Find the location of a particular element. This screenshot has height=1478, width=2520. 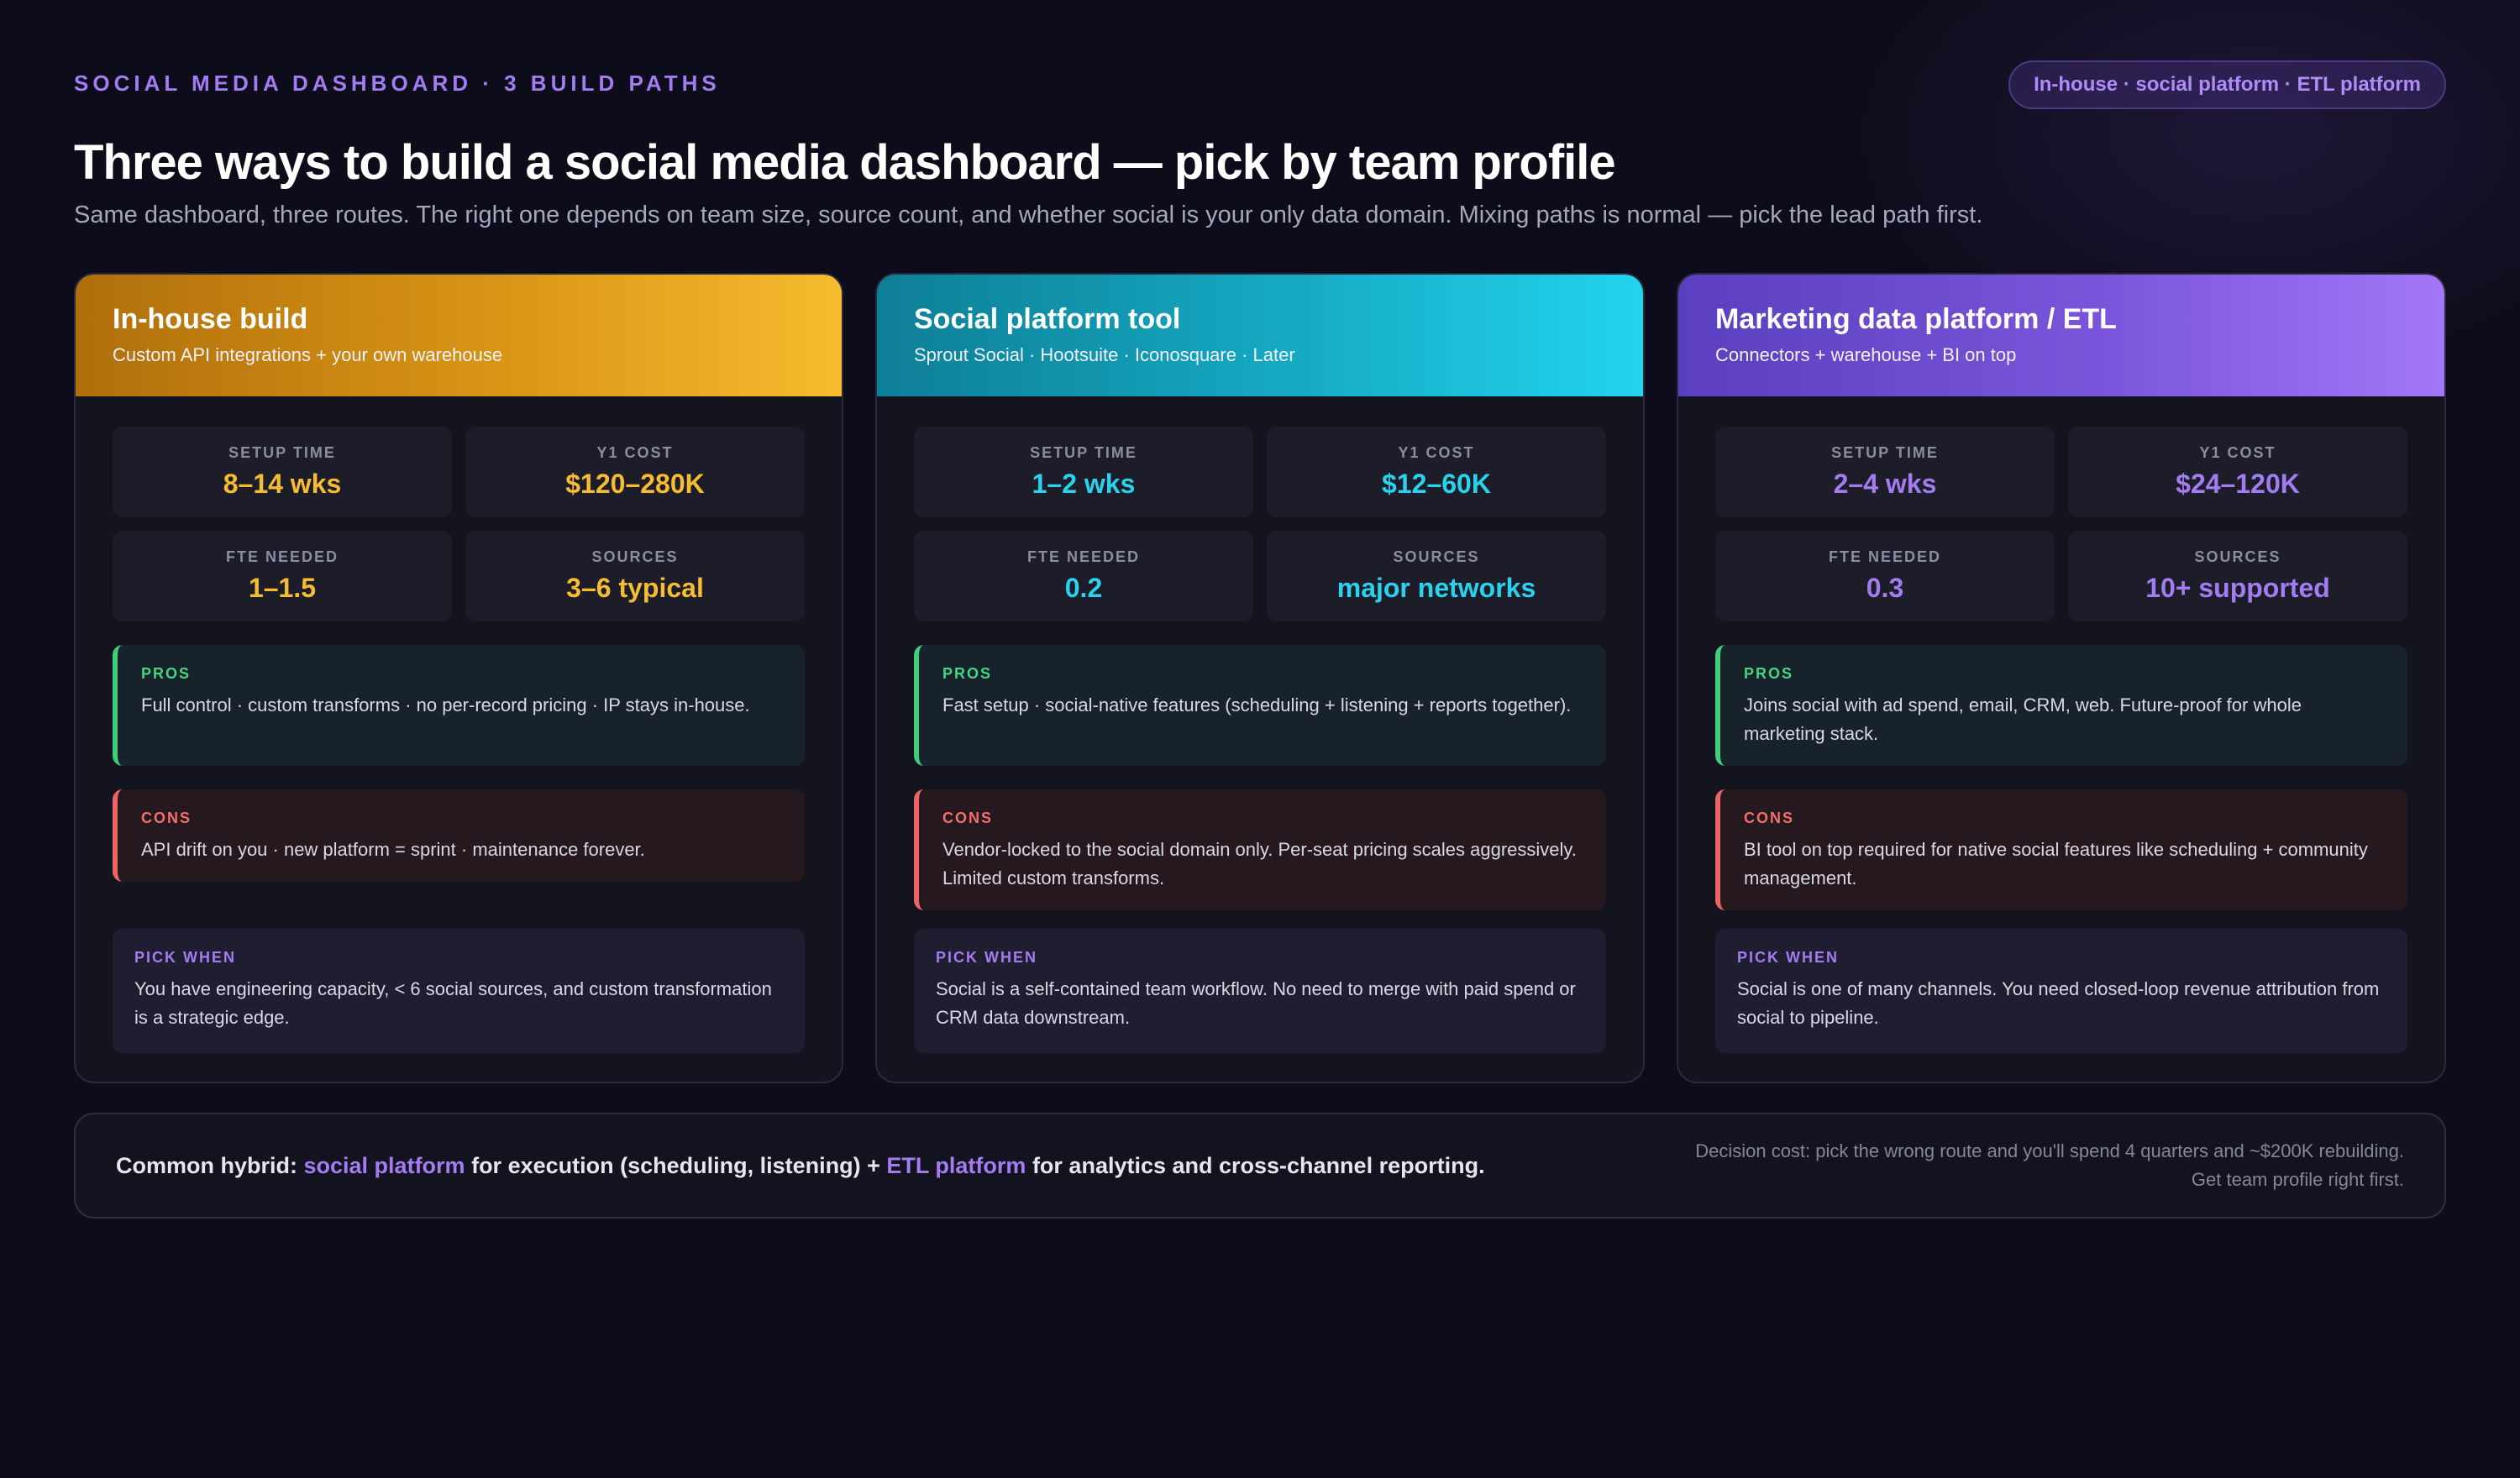

stat-setup-time: SETUP TIME 2–4 wks is located at coordinates (1885, 472).